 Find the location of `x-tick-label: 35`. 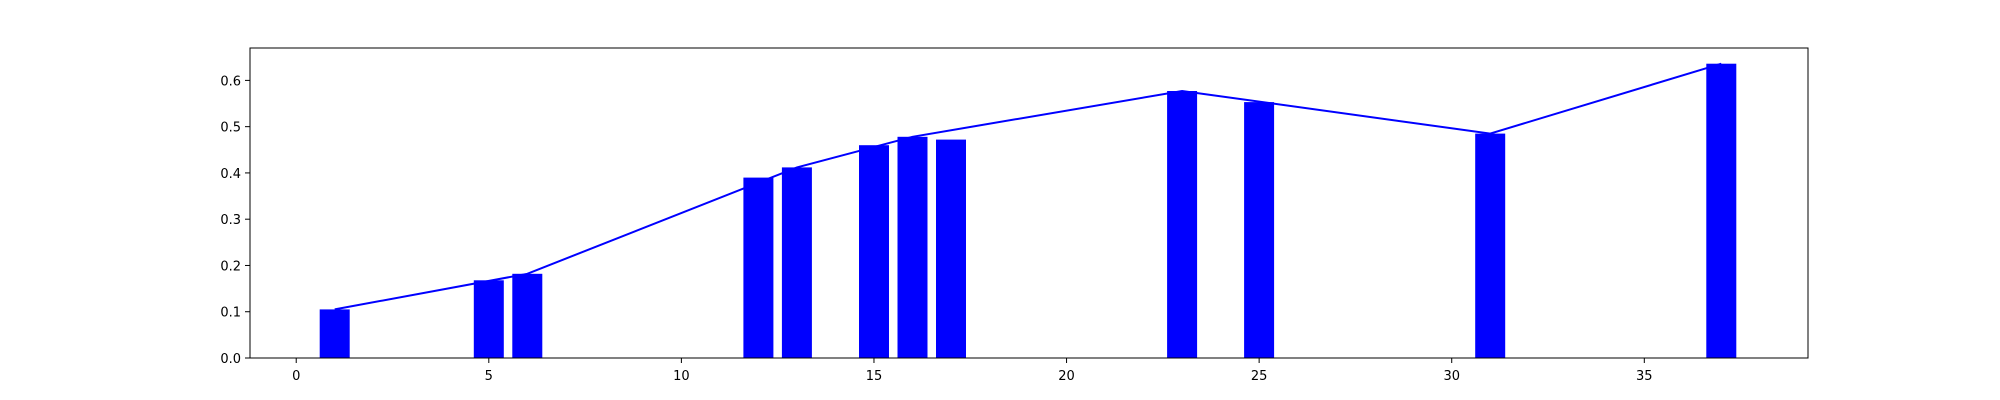

x-tick-label: 35 is located at coordinates (1644, 376).